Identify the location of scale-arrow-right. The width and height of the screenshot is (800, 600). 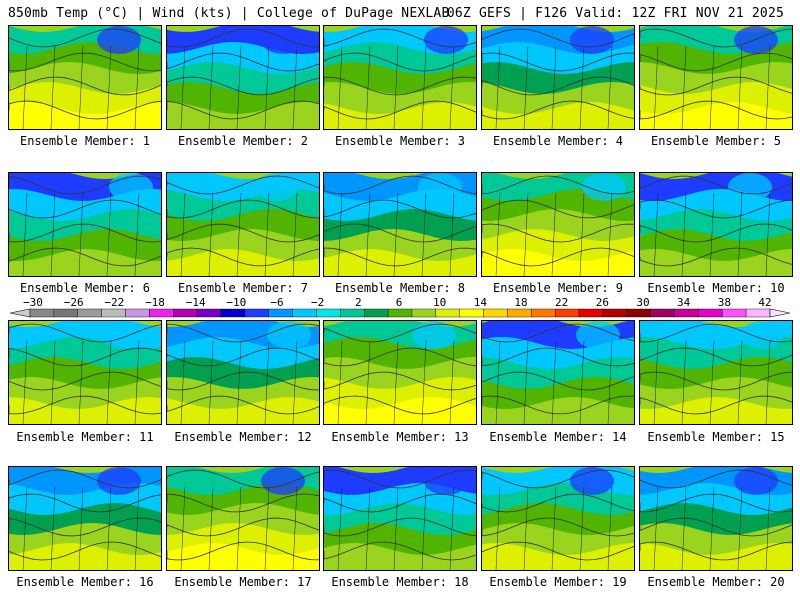
(779, 313).